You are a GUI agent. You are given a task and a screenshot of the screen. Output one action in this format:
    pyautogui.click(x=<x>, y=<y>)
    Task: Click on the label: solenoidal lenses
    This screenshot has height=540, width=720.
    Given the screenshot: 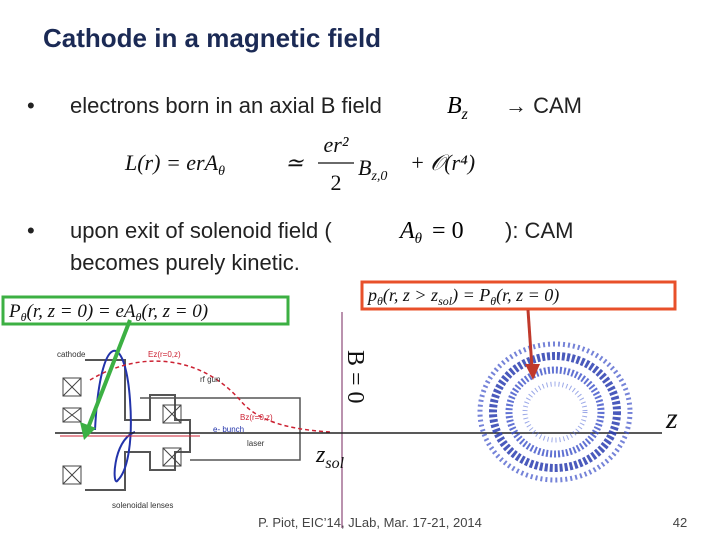 What is the action you would take?
    pyautogui.click(x=142, y=505)
    